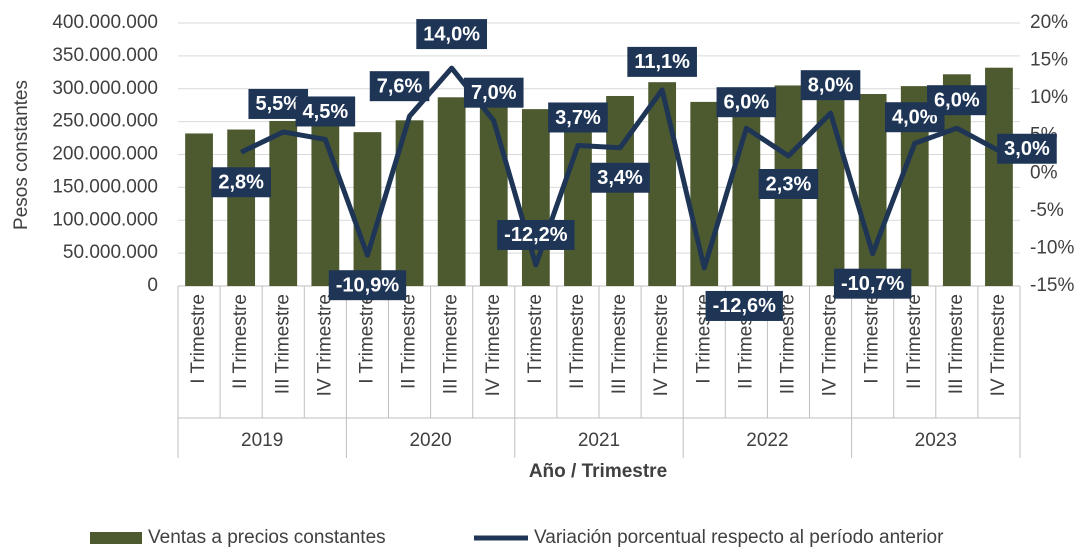 Image resolution: width=1092 pixels, height=553 pixels. What do you see at coordinates (105, 88) in the screenshot?
I see `y-tick-label: 300.000.000` at bounding box center [105, 88].